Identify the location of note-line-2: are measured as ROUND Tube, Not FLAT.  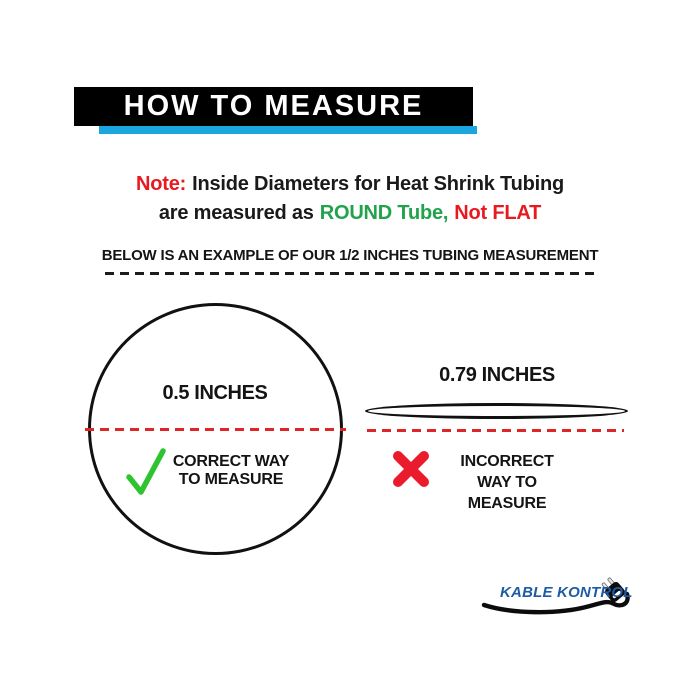
(350, 213).